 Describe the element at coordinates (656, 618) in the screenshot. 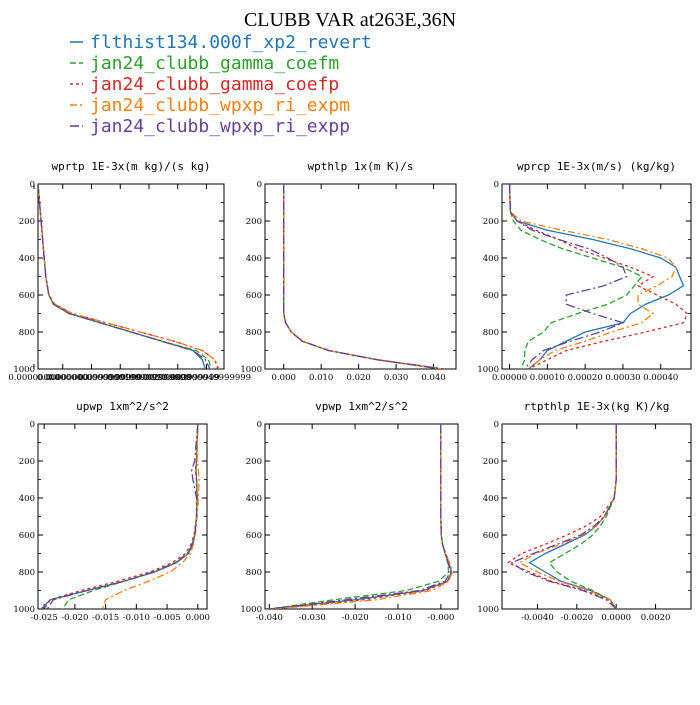

I see `x-tick-label: 0.0020` at that location.